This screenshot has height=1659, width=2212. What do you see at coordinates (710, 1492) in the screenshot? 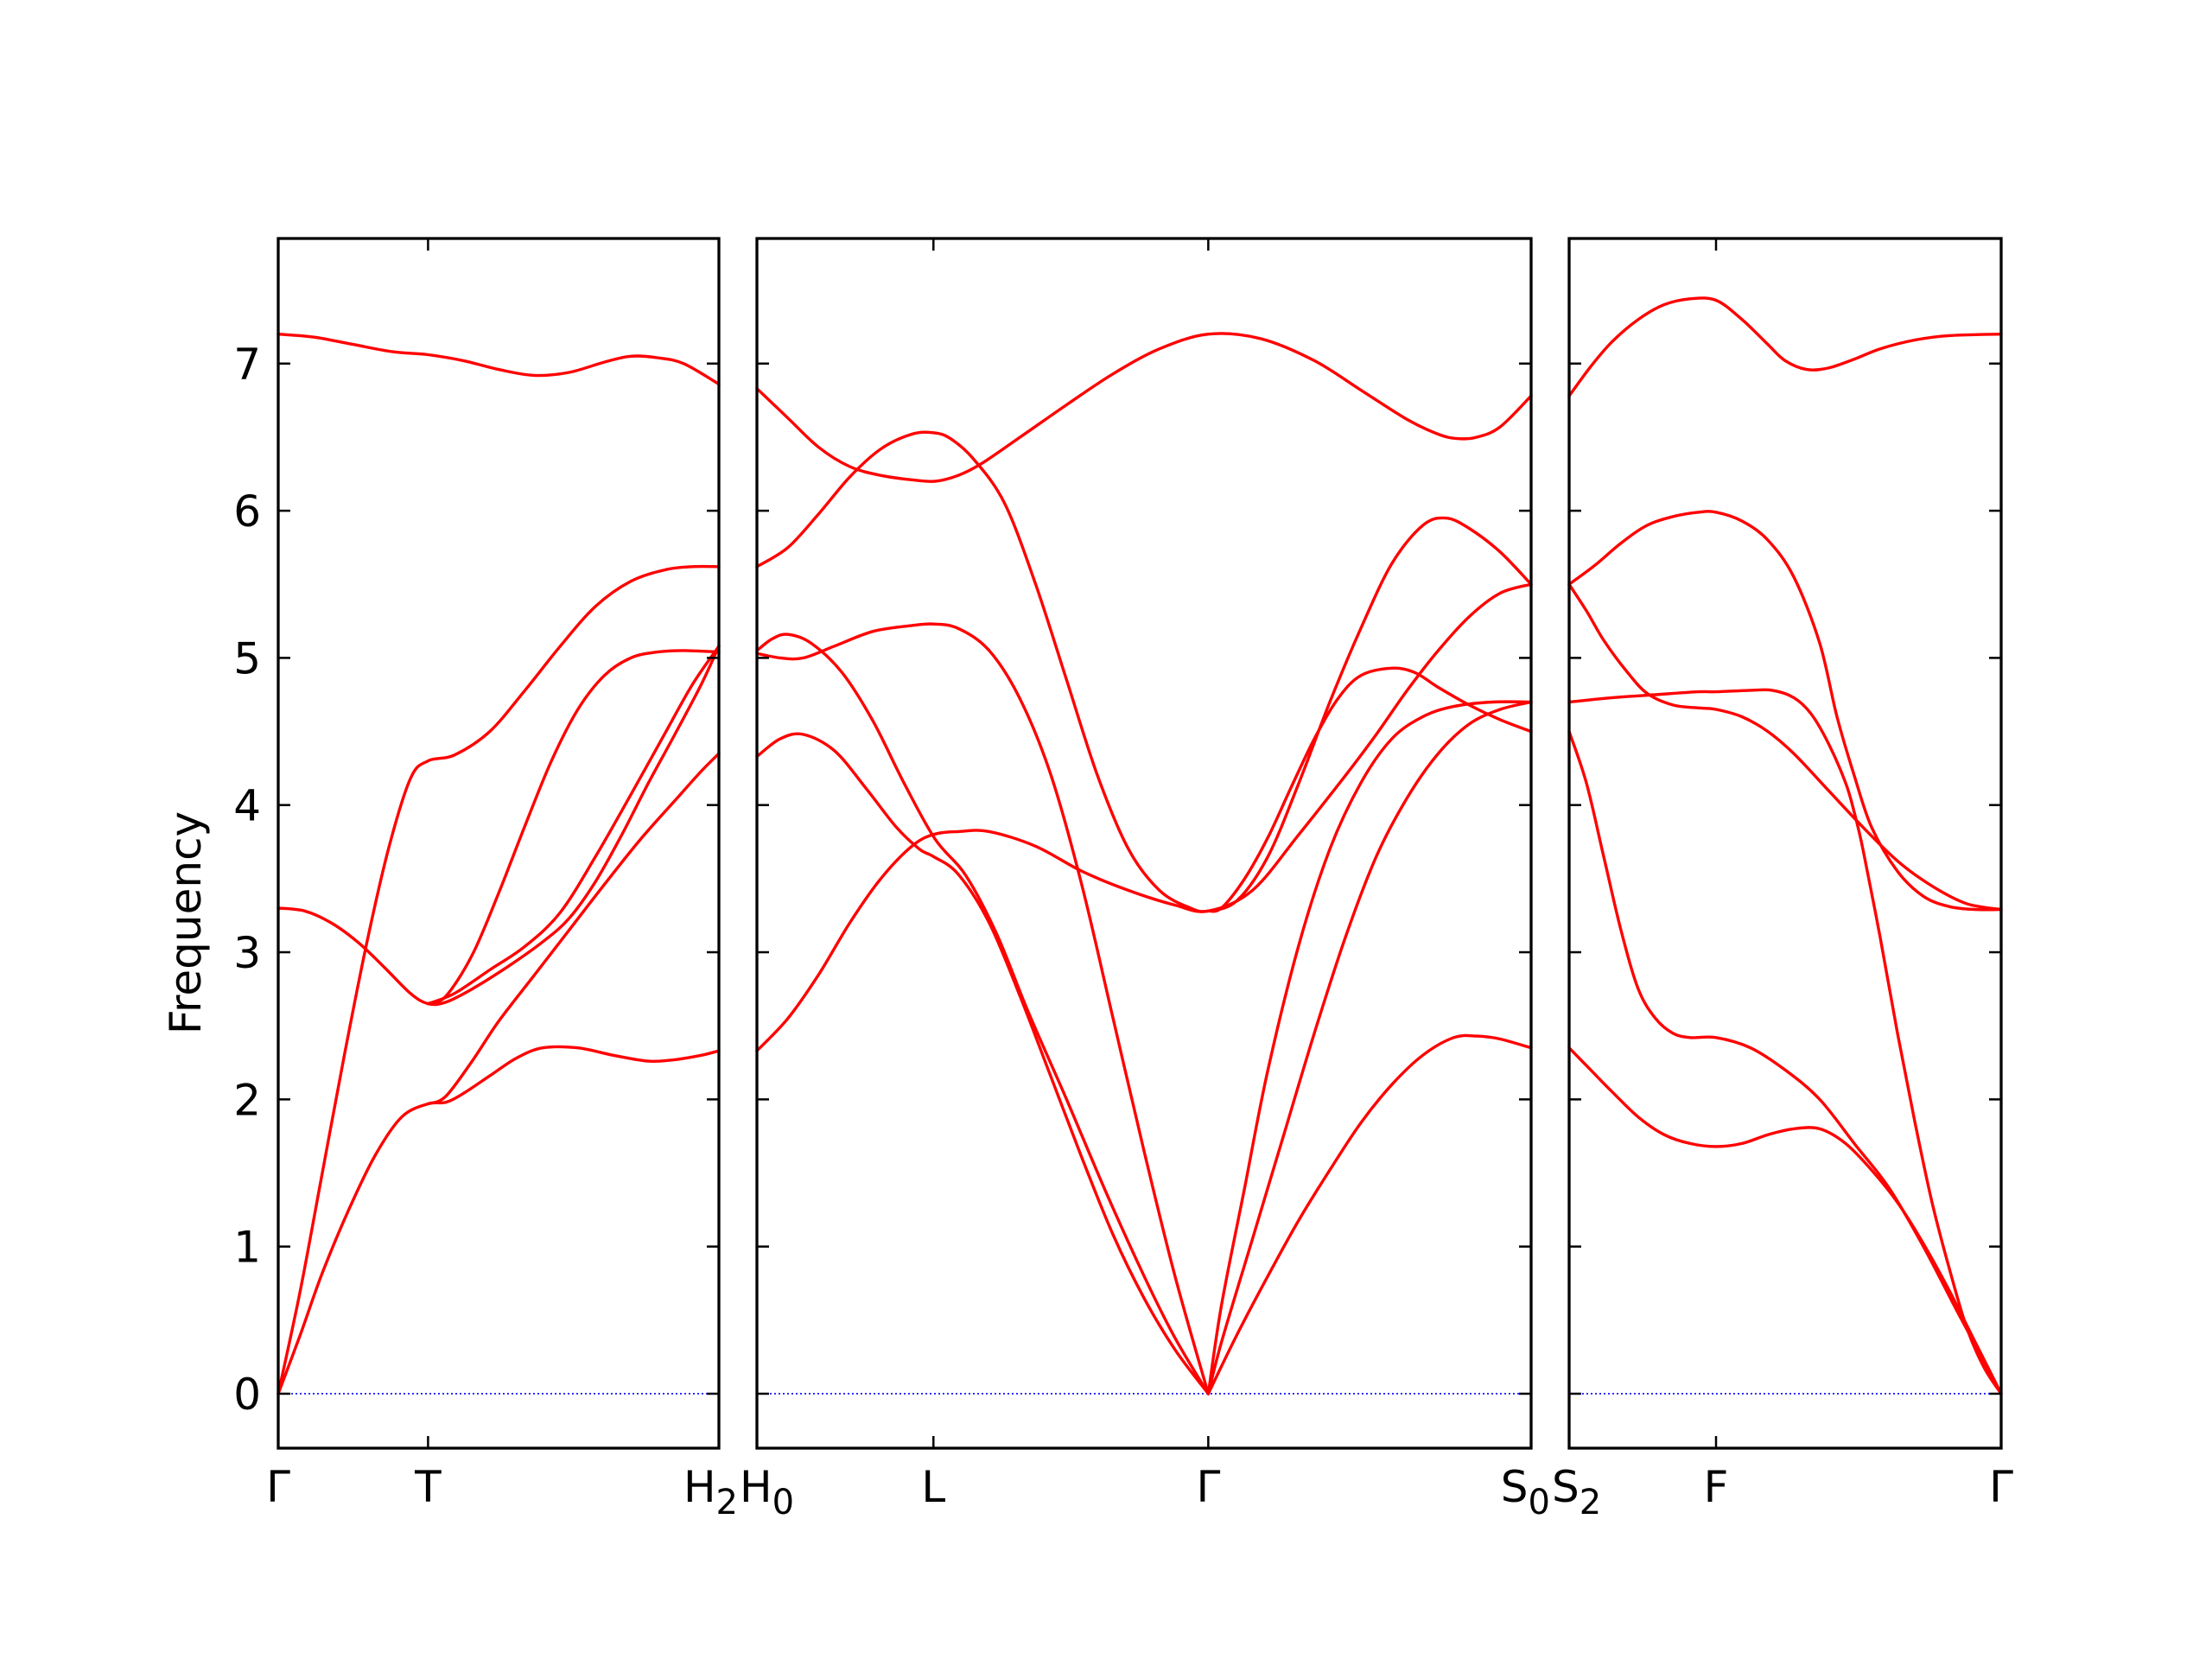
I see `x-tick-label: H2` at bounding box center [710, 1492].